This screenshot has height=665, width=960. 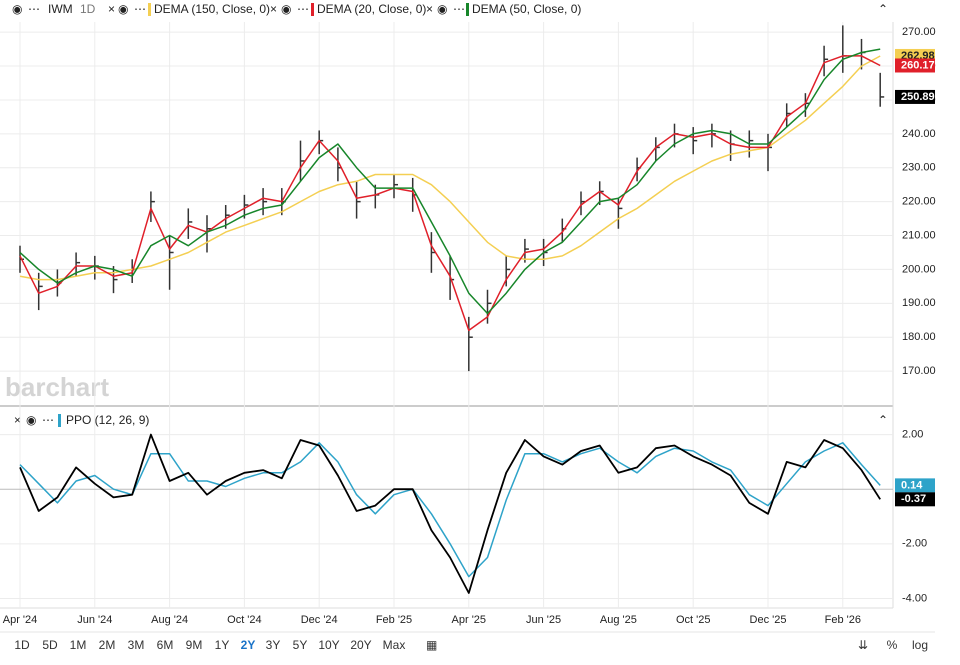 I want to click on x-tick-label: Dec '25, so click(x=768, y=620).